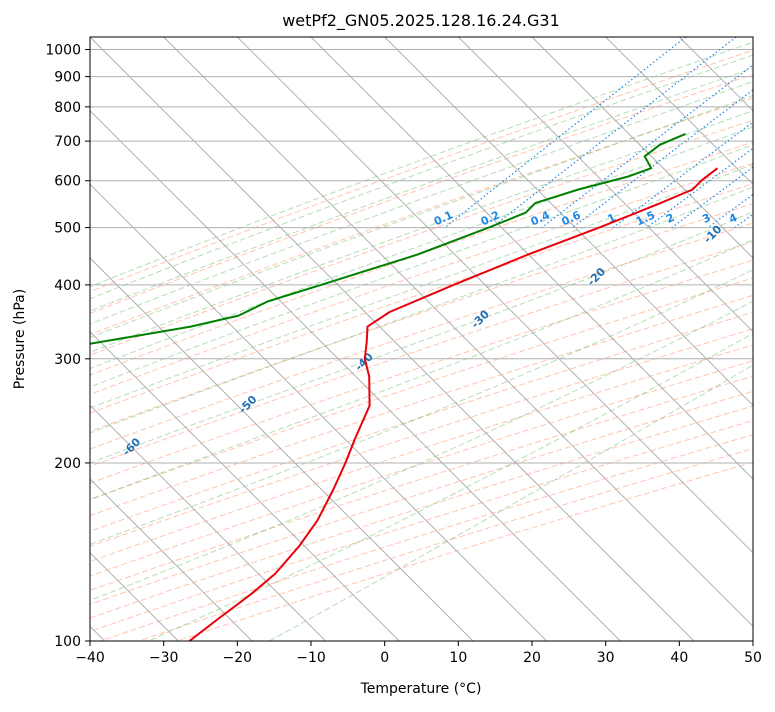 The width and height of the screenshot is (775, 712). What do you see at coordinates (20, 339) in the screenshot?
I see `y-axis-label: Pressure (hPa)` at bounding box center [20, 339].